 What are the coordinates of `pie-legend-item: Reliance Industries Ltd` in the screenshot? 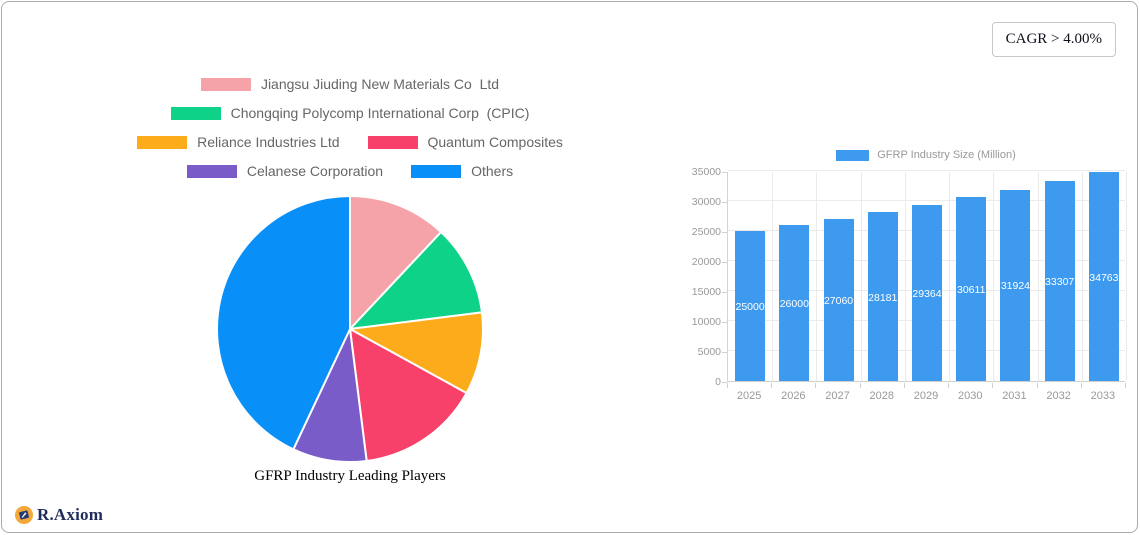 It's located at (238, 142).